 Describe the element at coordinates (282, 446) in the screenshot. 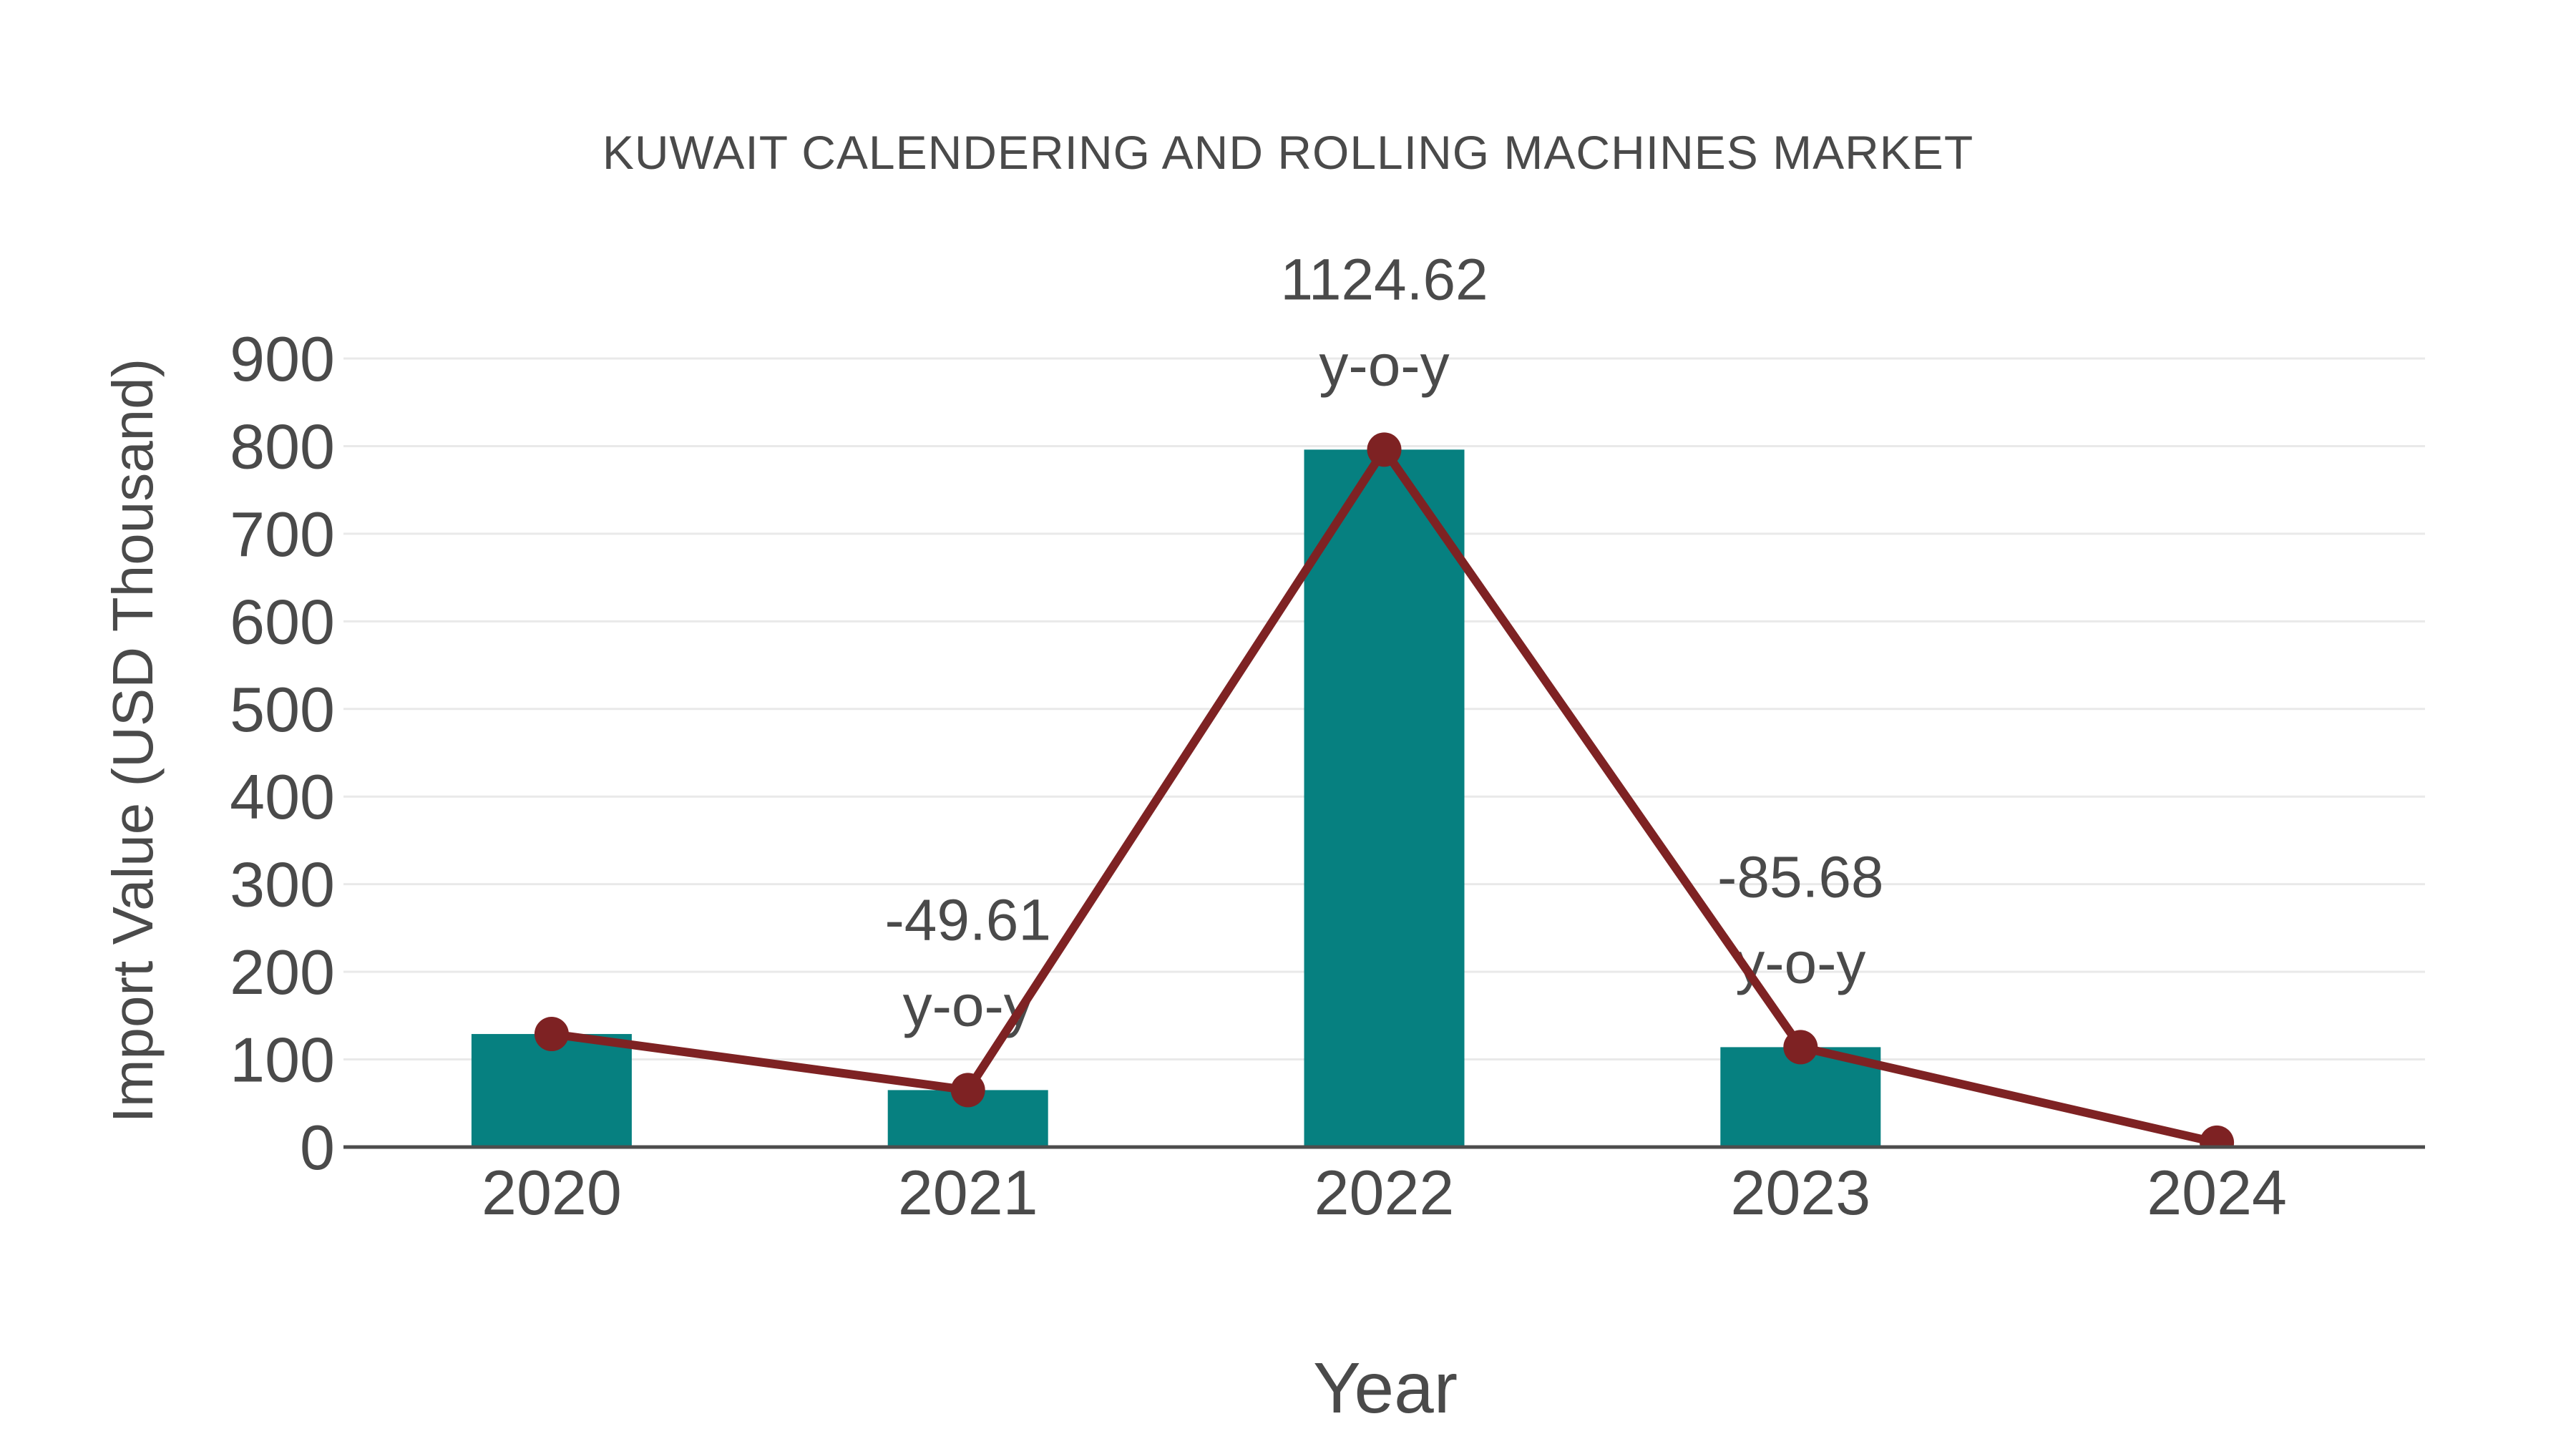

I see `y-tick-800: 800` at that location.